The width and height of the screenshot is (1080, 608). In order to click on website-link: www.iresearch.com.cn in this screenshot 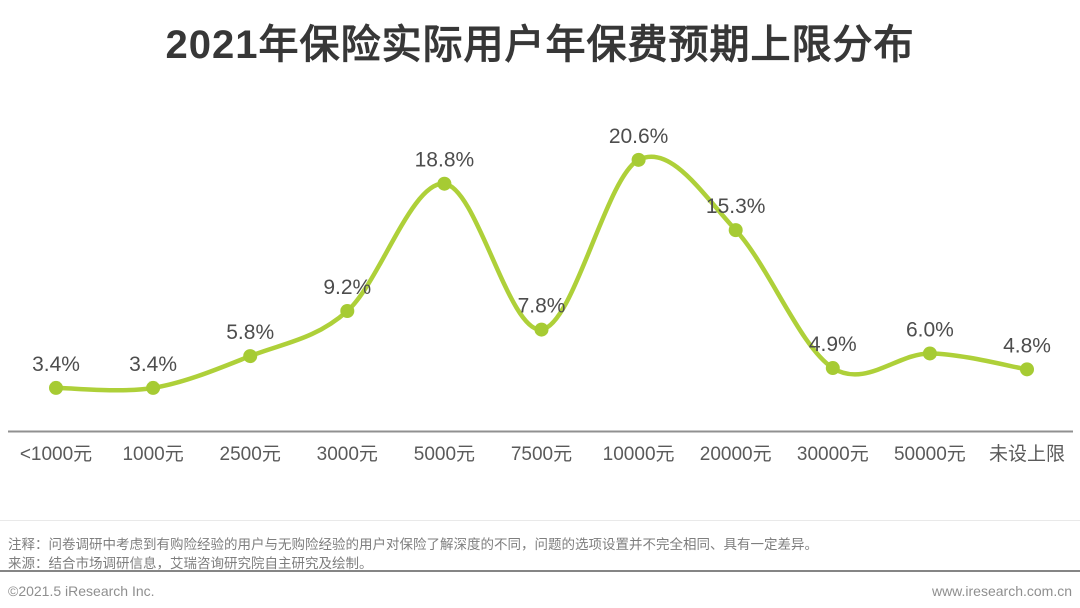, I will do `click(1001, 591)`.